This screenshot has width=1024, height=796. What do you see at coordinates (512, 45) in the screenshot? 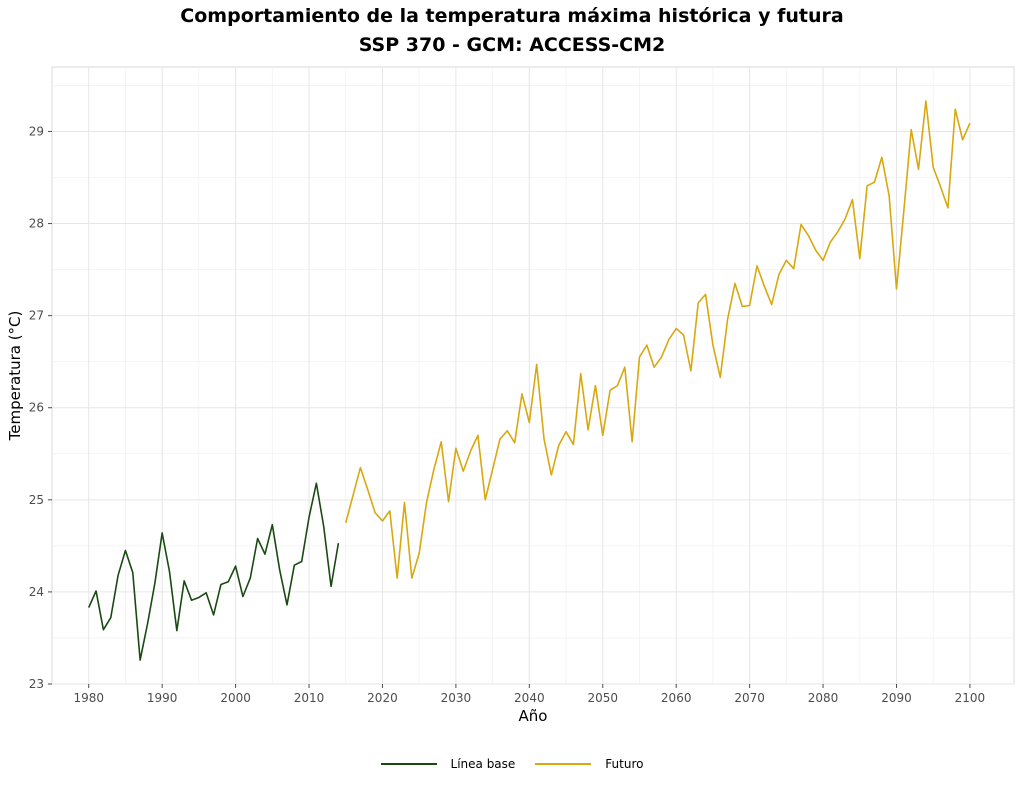
I see `chart-subtitle: SSP 370 - GCM: ACCESS-CM2` at bounding box center [512, 45].